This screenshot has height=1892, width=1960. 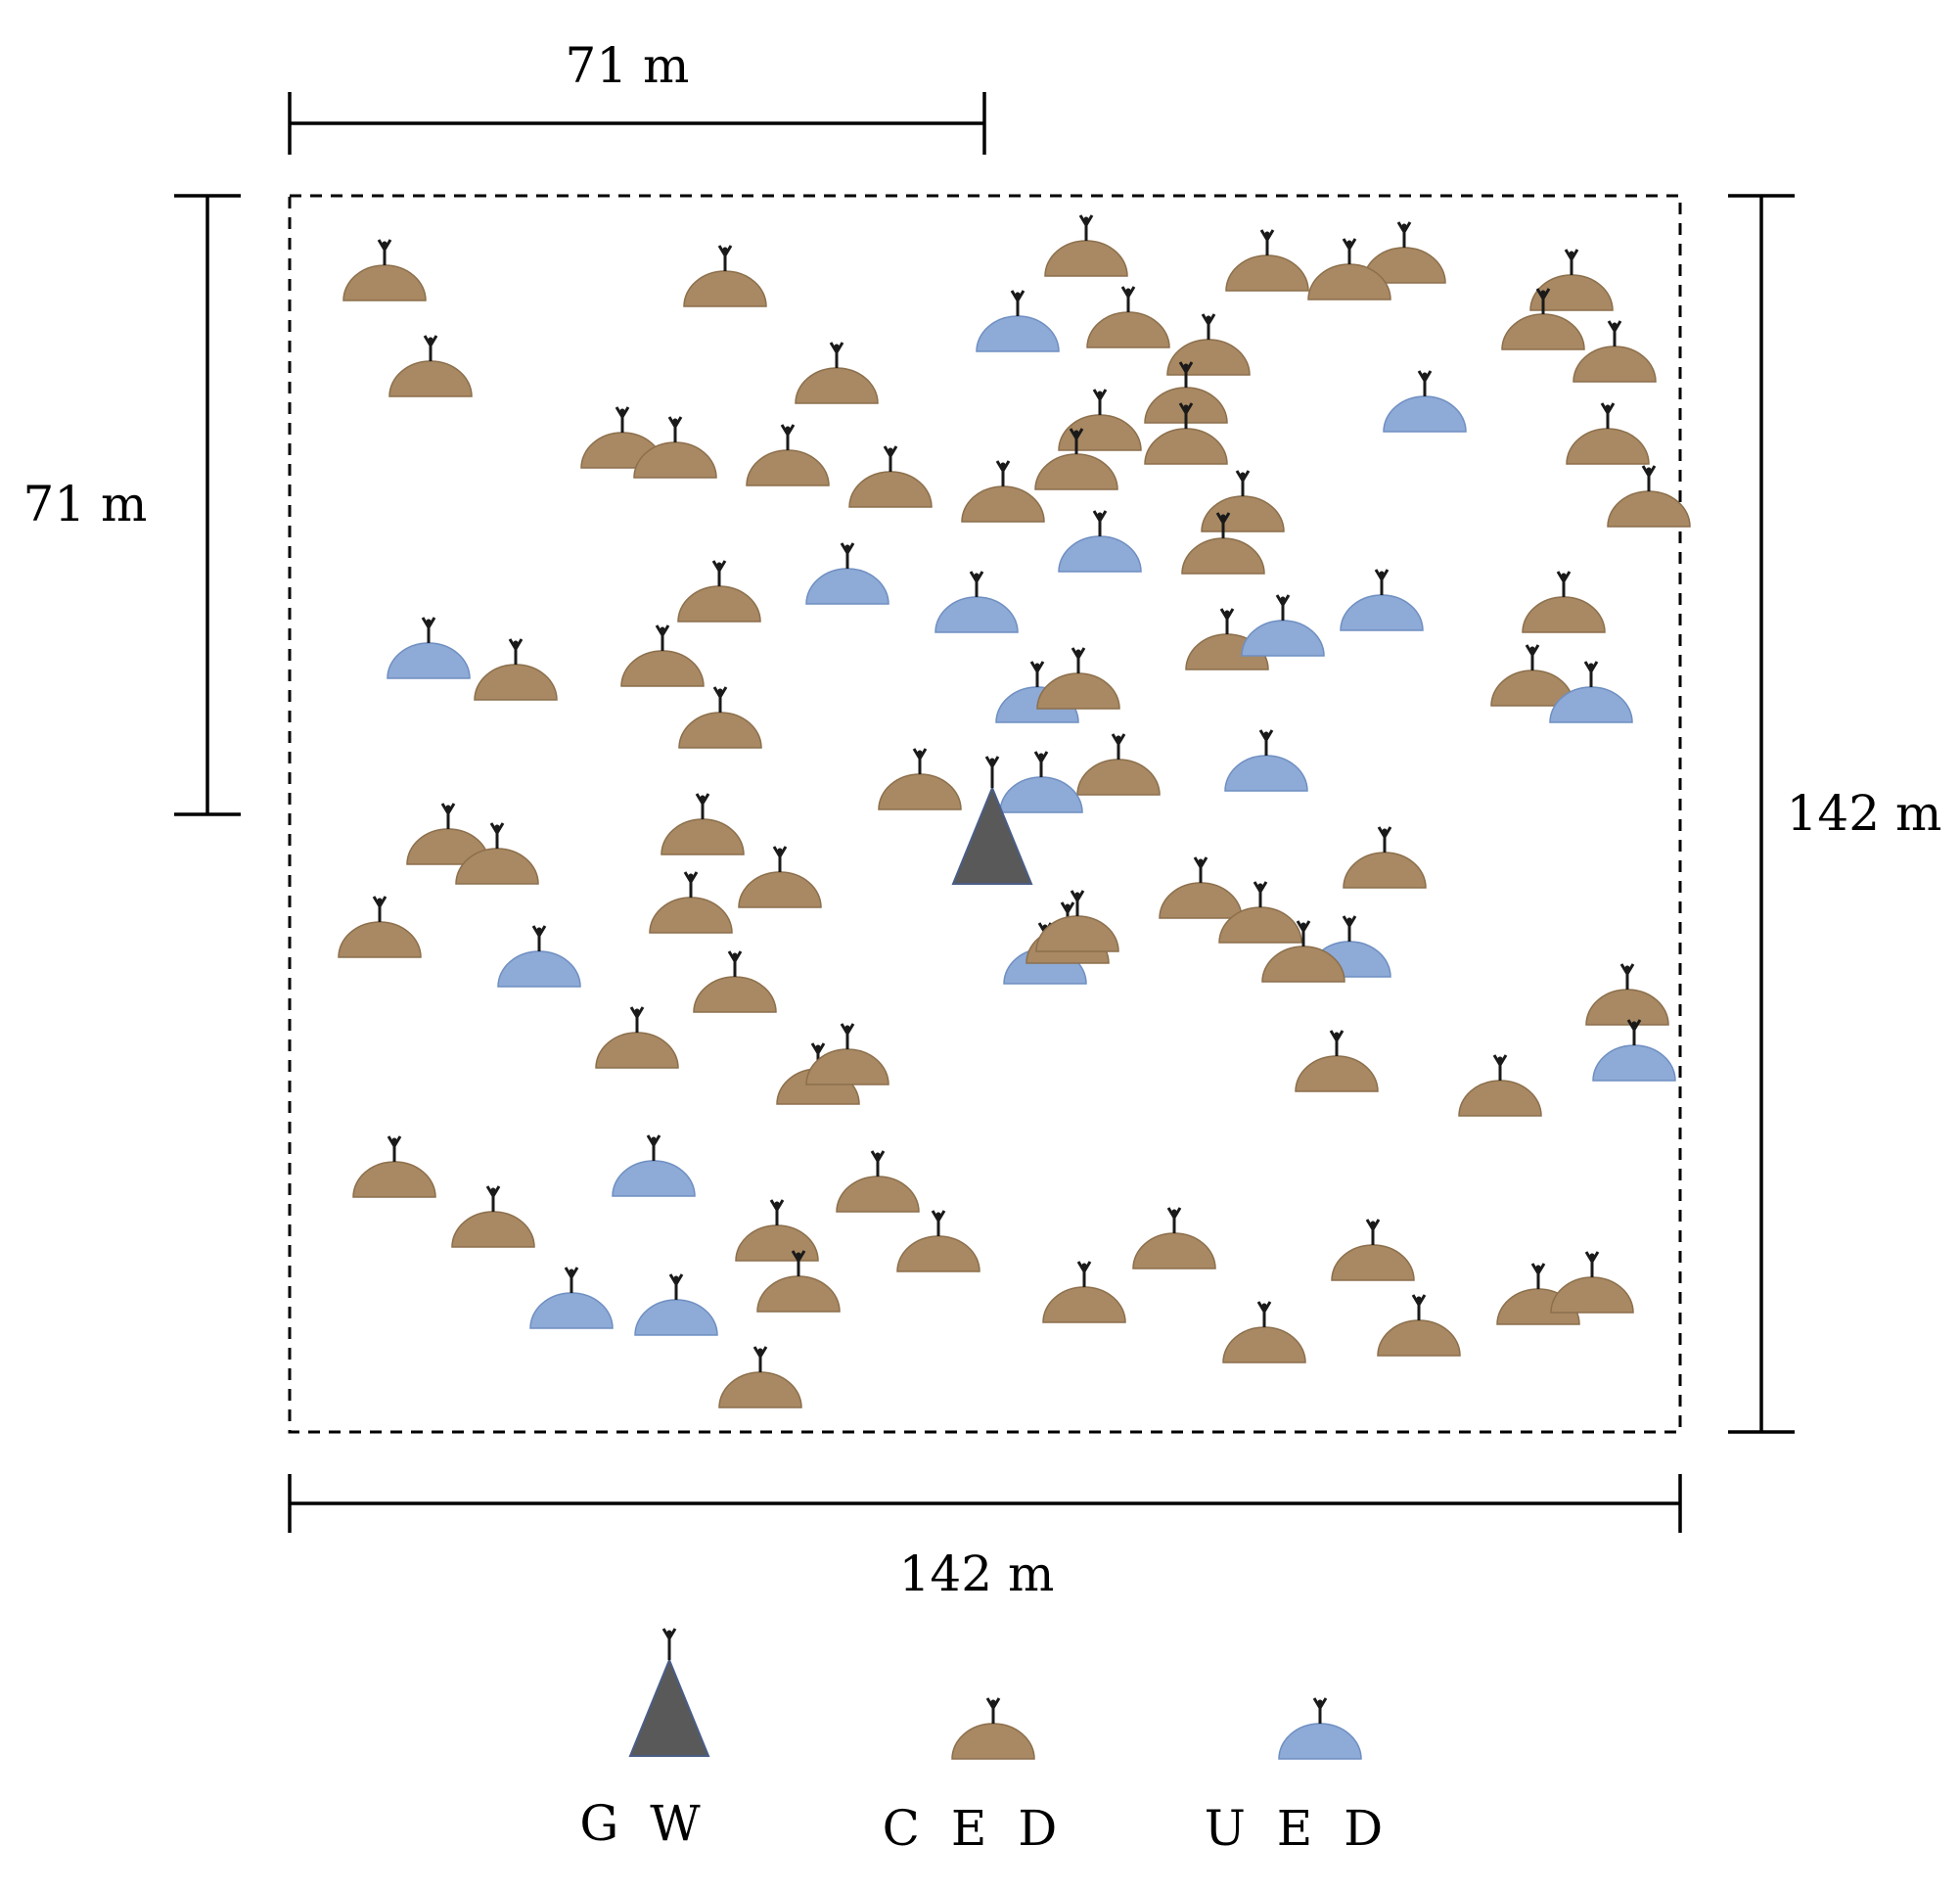 I want to click on legend-label-ced: C E D, so click(x=974, y=1828).